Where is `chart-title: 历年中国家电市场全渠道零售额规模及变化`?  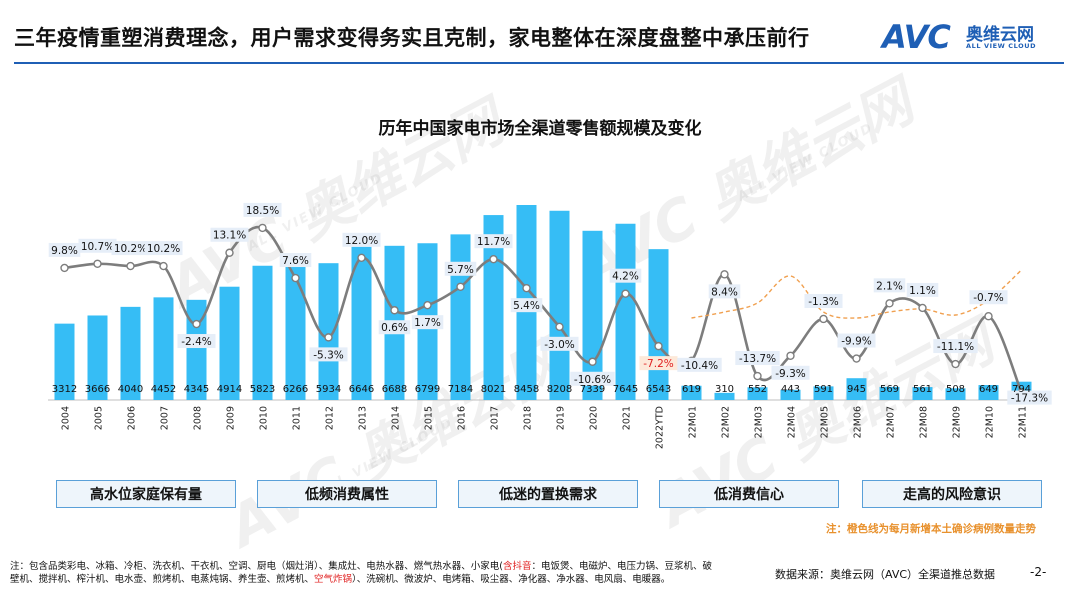 chart-title: 历年中国家电市场全渠道零售额规模及变化 is located at coordinates (540, 129).